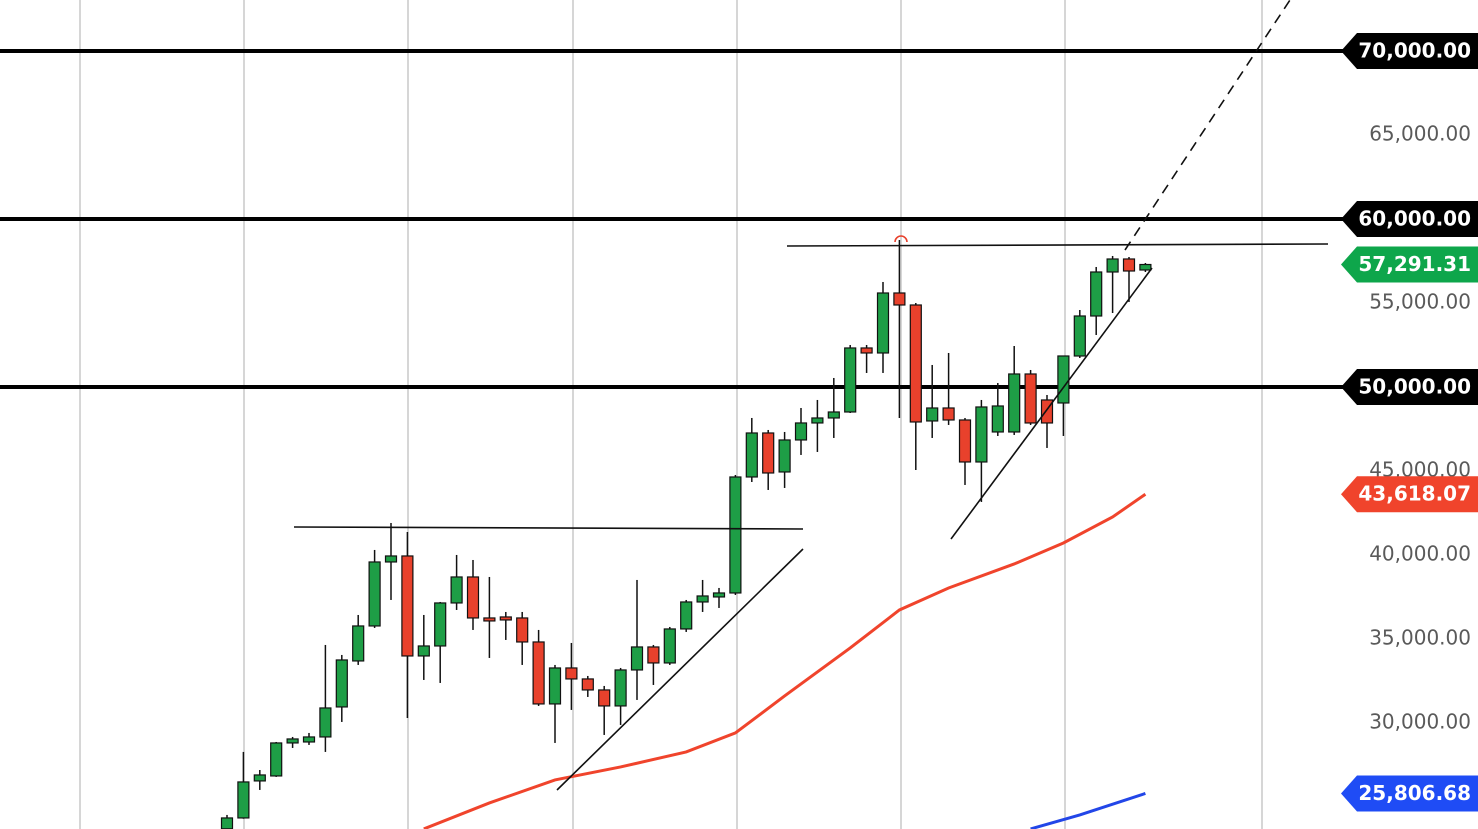 This screenshot has width=1478, height=829. I want to click on price-tag-label: 60,000.00, so click(1414, 219).